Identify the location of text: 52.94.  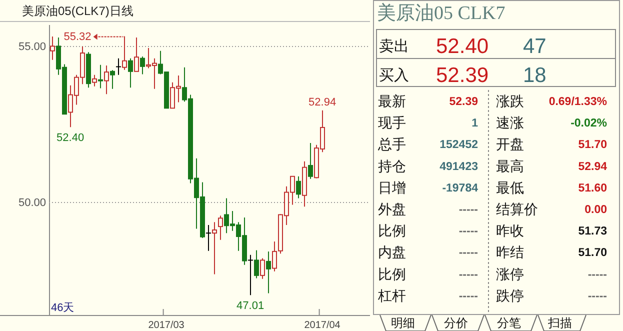
(592, 166).